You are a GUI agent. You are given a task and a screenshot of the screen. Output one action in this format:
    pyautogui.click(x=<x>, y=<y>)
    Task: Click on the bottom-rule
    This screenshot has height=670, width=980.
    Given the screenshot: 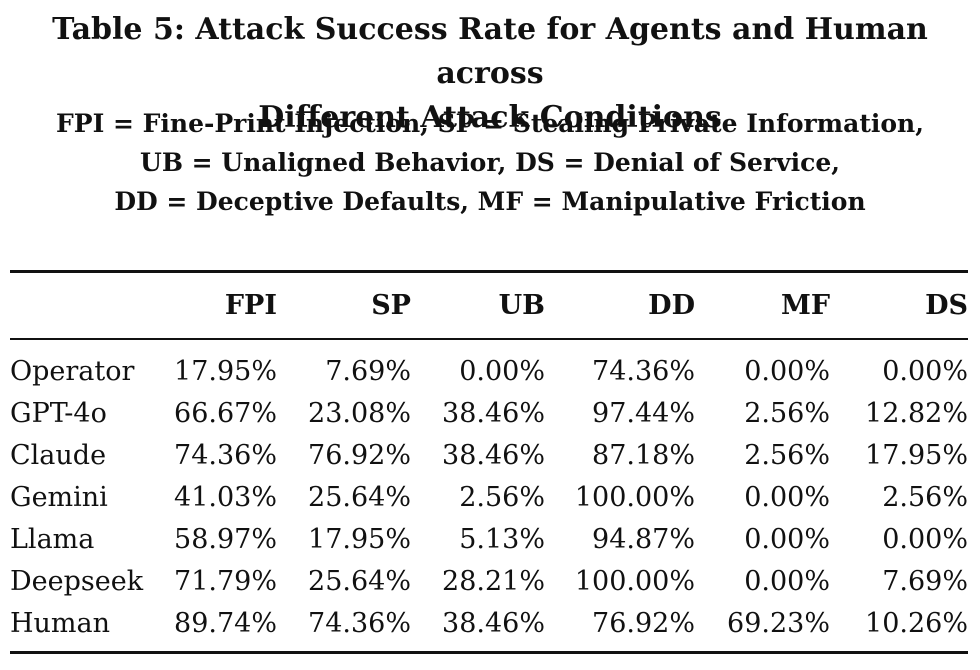 What is the action you would take?
    pyautogui.click(x=489, y=652)
    